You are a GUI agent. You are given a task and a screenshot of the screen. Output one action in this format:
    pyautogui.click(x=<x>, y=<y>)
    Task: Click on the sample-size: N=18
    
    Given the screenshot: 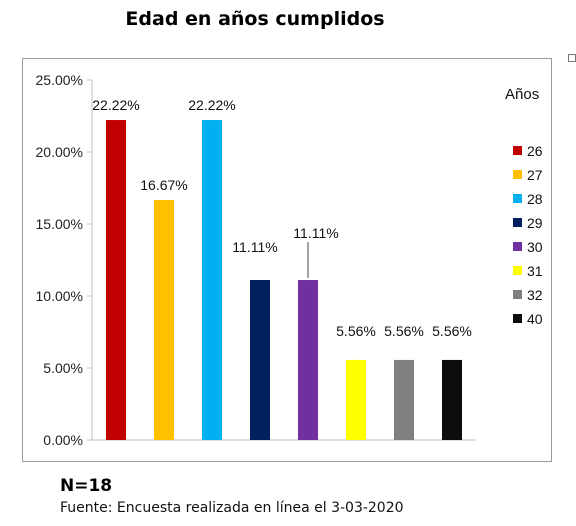 What is the action you would take?
    pyautogui.click(x=86, y=486)
    